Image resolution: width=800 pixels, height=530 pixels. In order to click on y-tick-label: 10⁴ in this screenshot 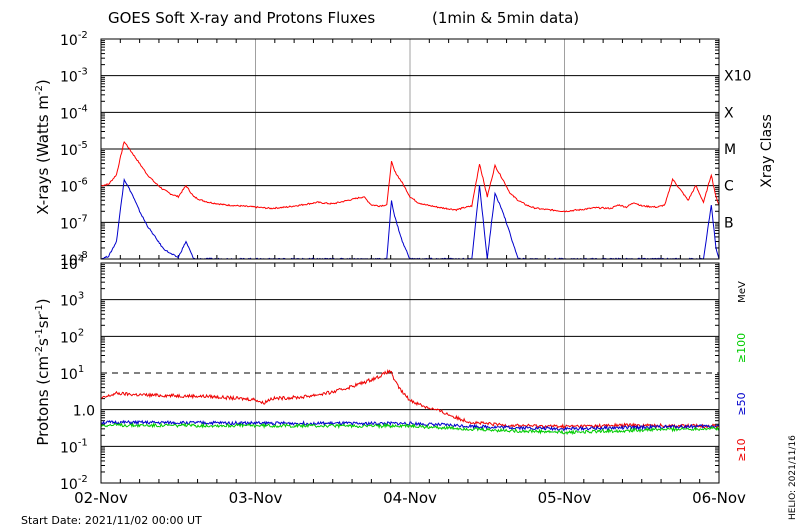, I will do `click(72, 263)`.